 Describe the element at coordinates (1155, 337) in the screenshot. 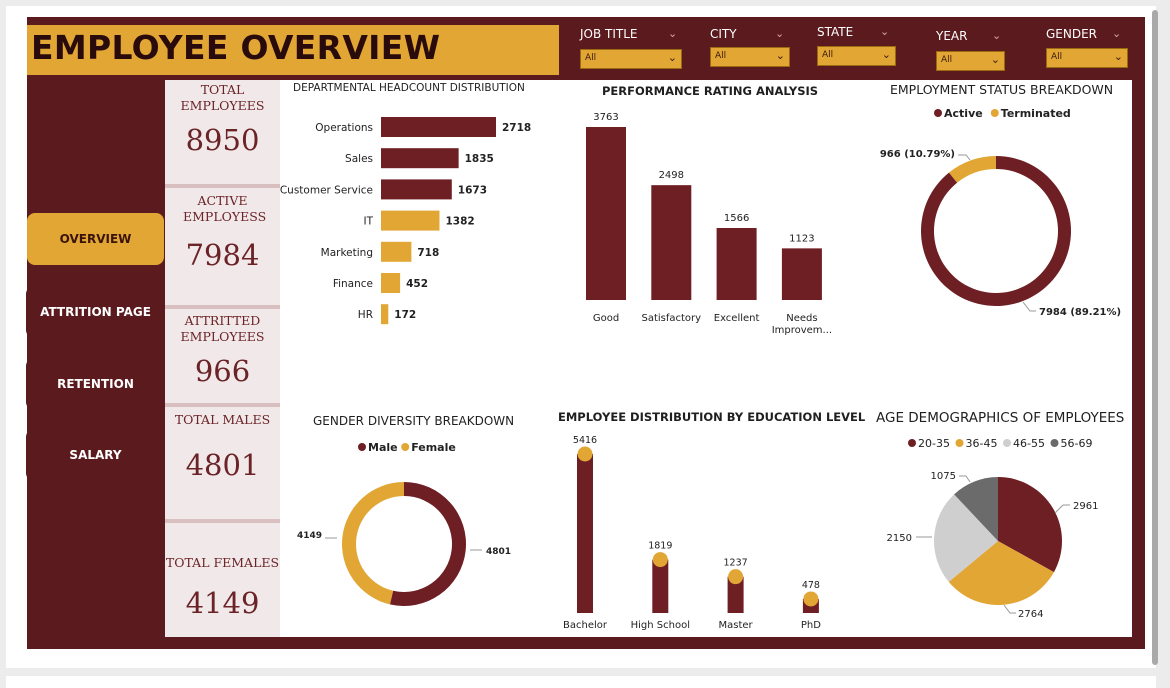

I see `scrollbar` at that location.